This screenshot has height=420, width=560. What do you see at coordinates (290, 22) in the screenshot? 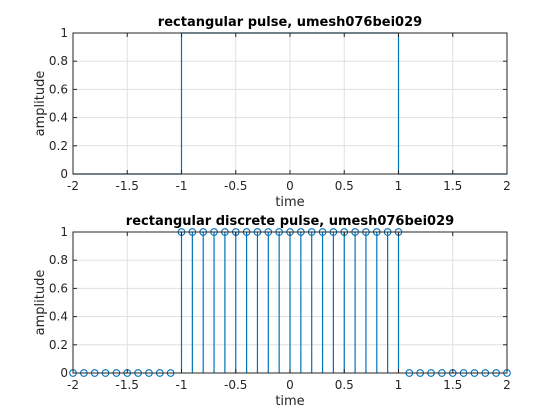
I see `chart-title: rectangular pulse, umesh076bei029` at bounding box center [290, 22].